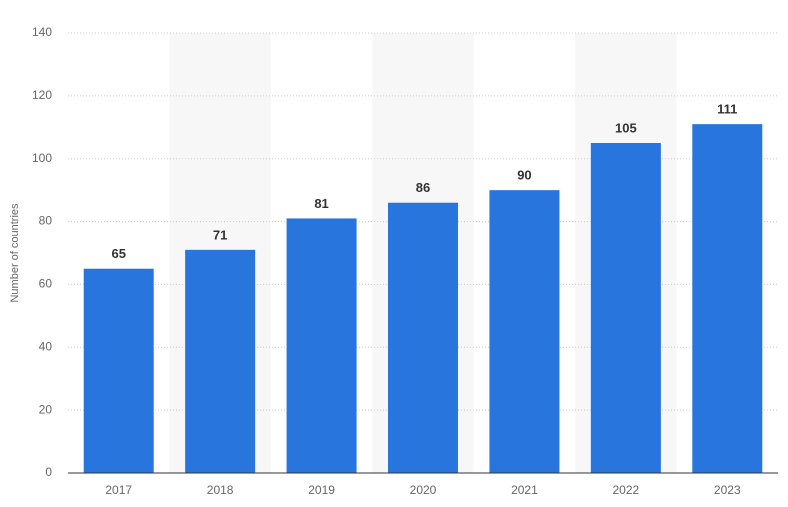 This screenshot has width=788, height=507. Describe the element at coordinates (220, 490) in the screenshot. I see `x-tick-label: 2018` at that location.